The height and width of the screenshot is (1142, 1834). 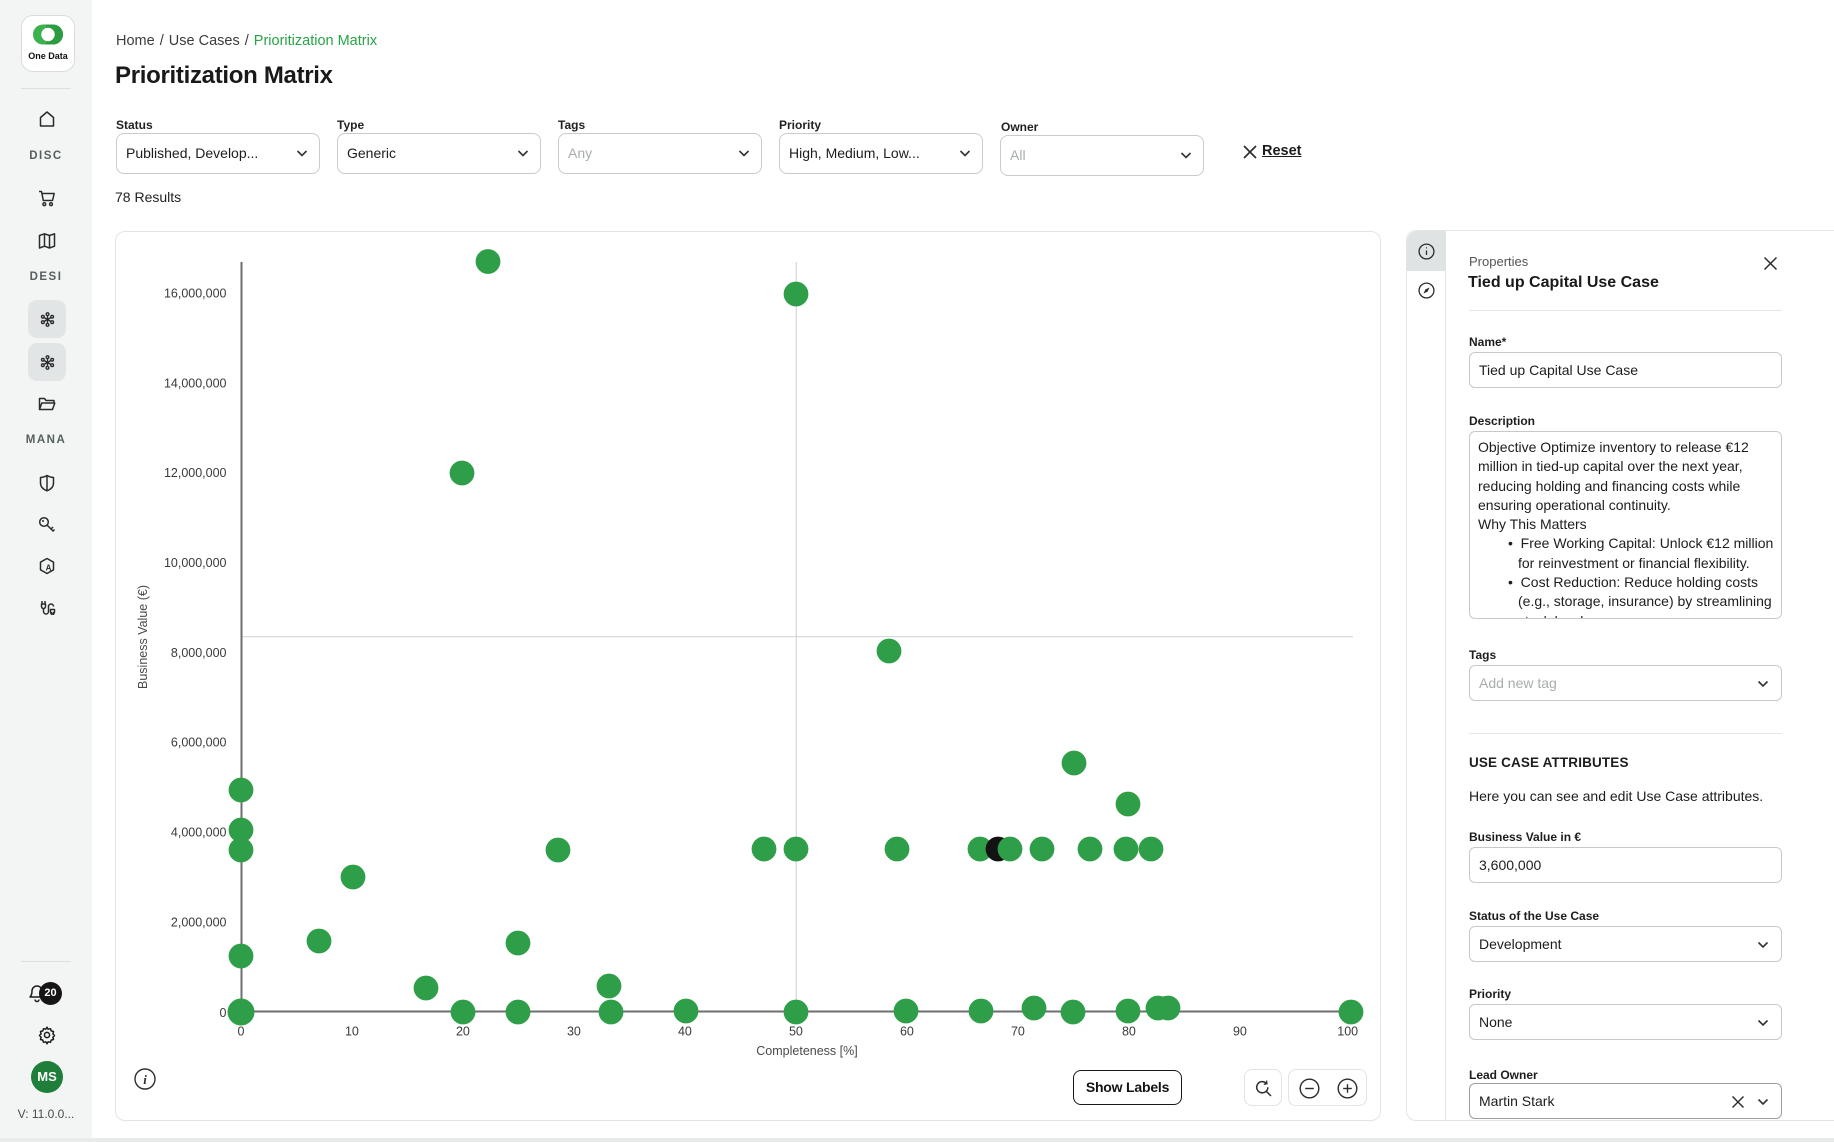 I want to click on svg-text: 80, so click(x=1129, y=1032).